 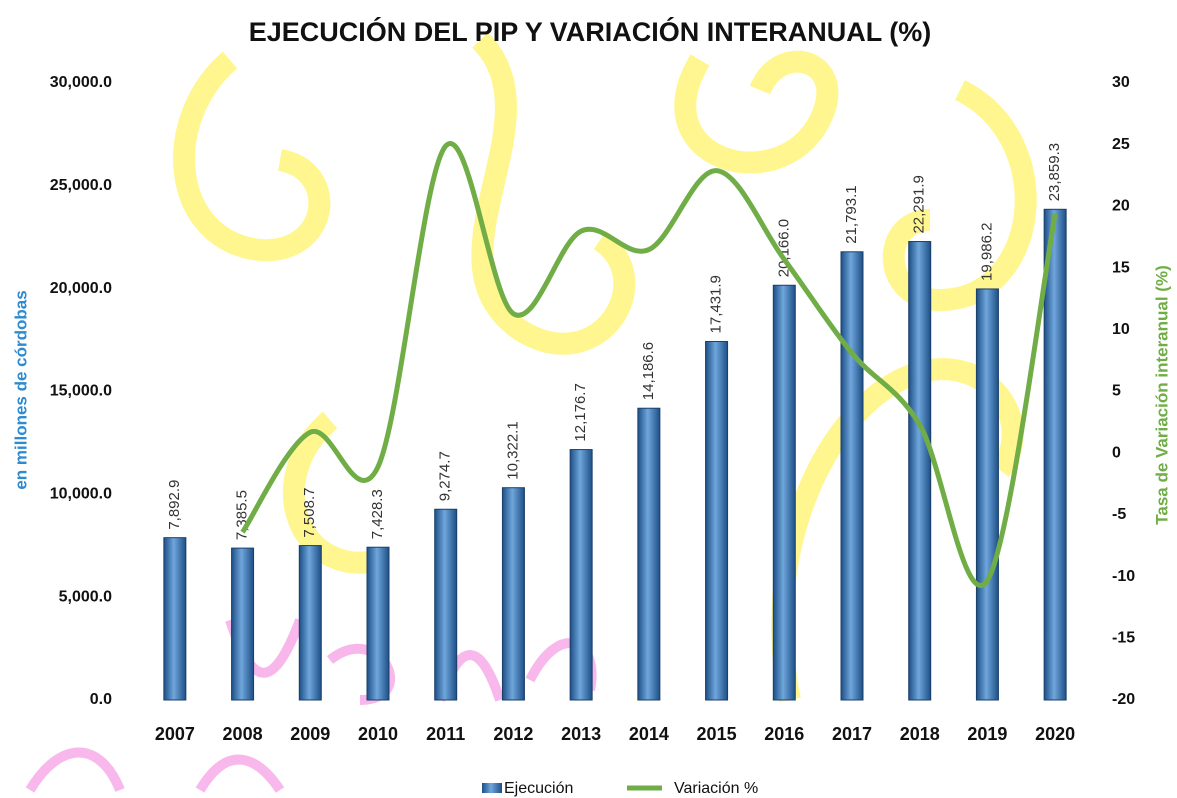 What do you see at coordinates (513, 734) in the screenshot?
I see `x-tick-label: 2012` at bounding box center [513, 734].